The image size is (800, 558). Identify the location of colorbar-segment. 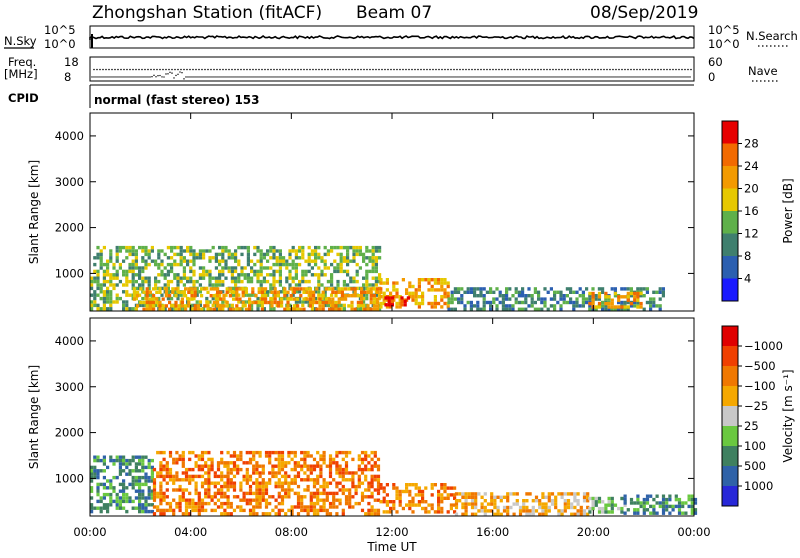
(730, 476).